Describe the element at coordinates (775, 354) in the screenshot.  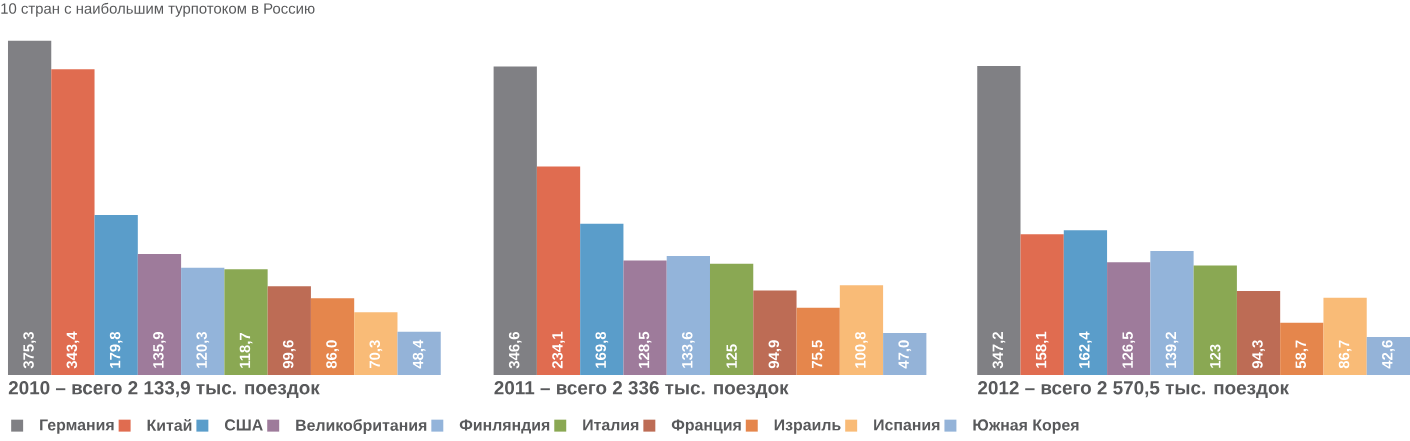
I see `data-label: 94,9` at that location.